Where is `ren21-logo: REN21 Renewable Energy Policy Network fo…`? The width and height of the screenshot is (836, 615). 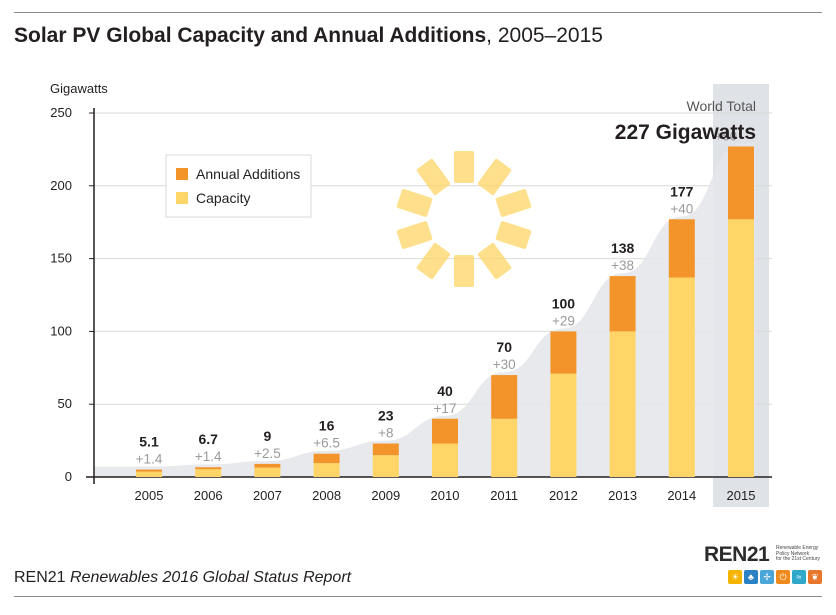
ren21-logo: REN21 Renewable Energy Policy Network fo… is located at coordinates (765, 566).